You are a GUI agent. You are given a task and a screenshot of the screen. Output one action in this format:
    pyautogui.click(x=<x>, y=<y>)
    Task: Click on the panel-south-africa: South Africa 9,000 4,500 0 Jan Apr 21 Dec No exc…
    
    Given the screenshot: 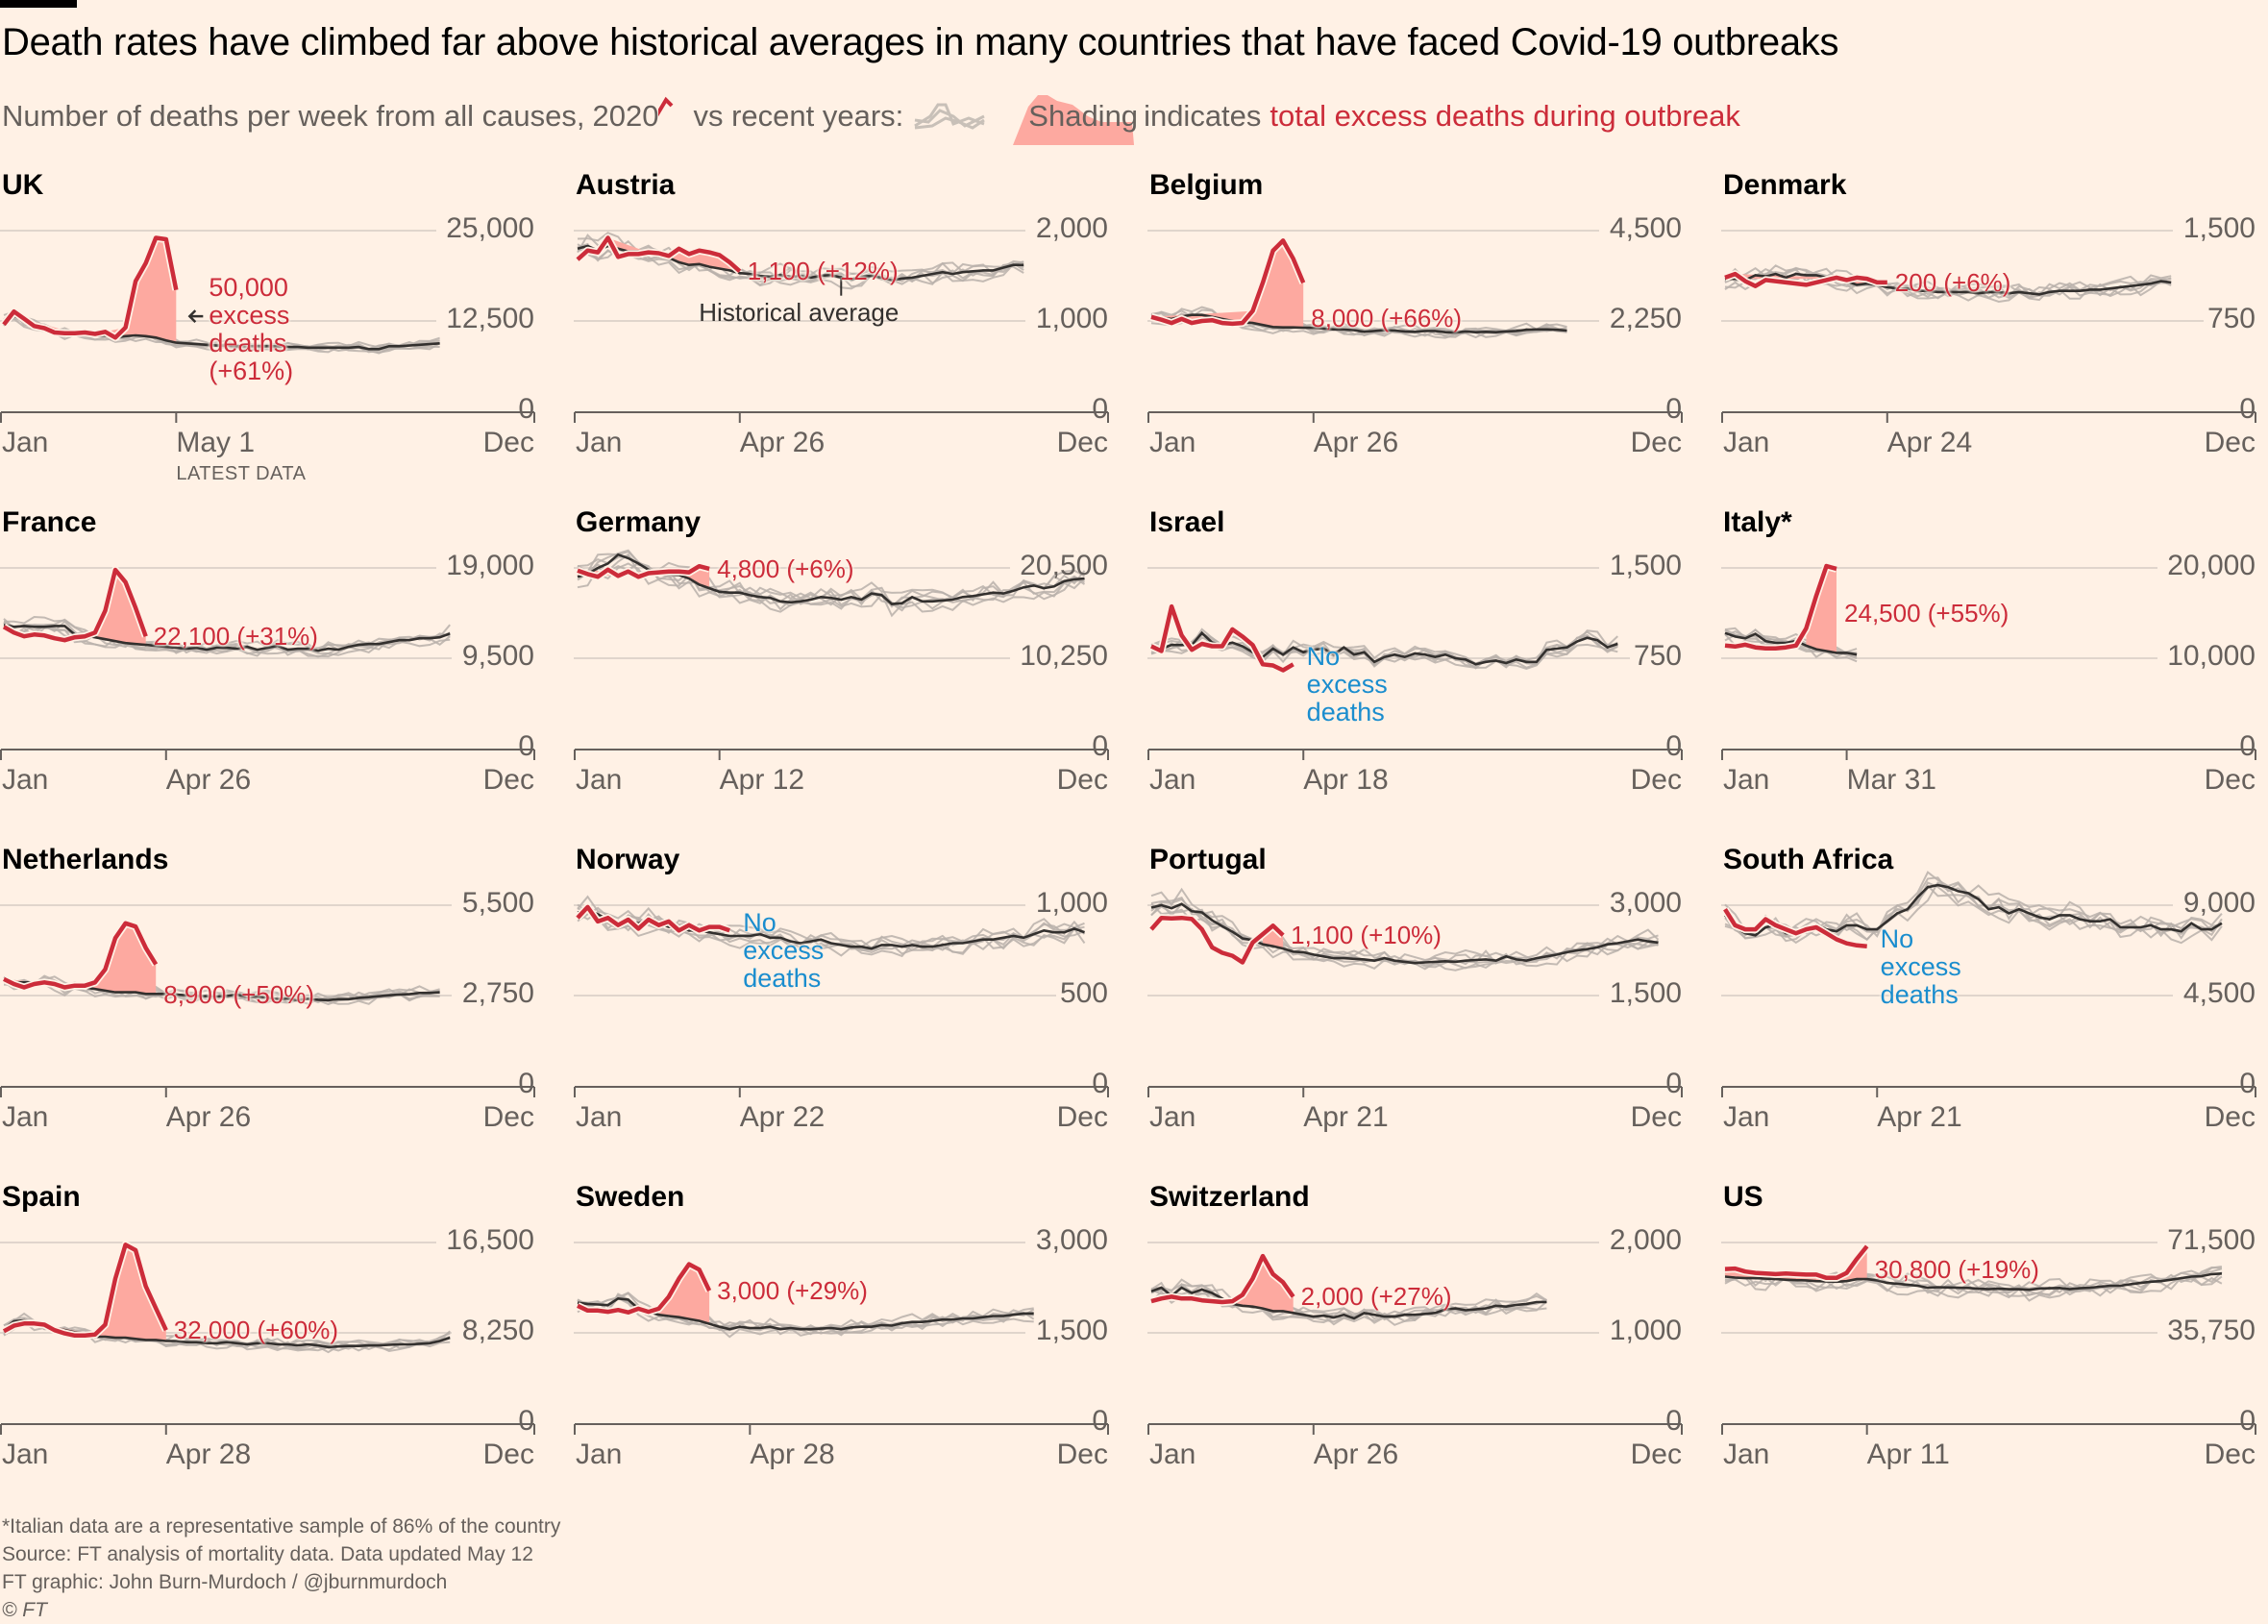 What is the action you would take?
    pyautogui.click(x=1994, y=1007)
    